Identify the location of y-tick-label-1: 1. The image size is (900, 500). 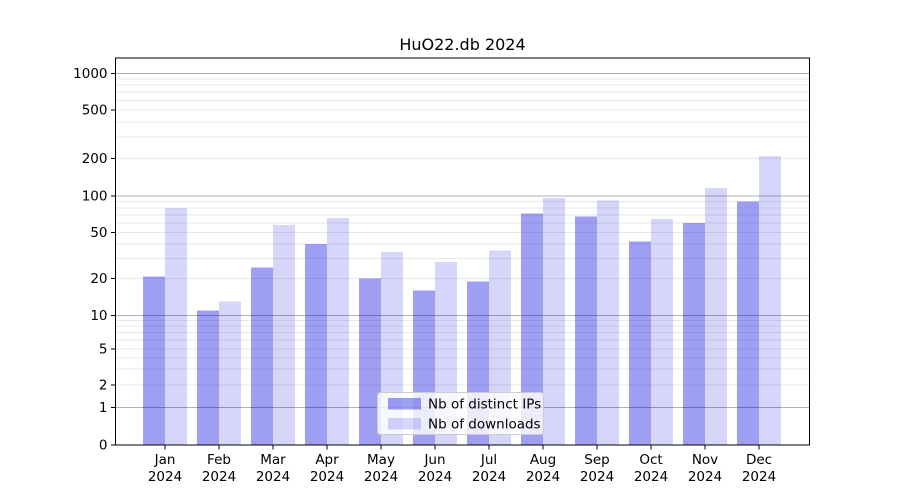
(103, 408).